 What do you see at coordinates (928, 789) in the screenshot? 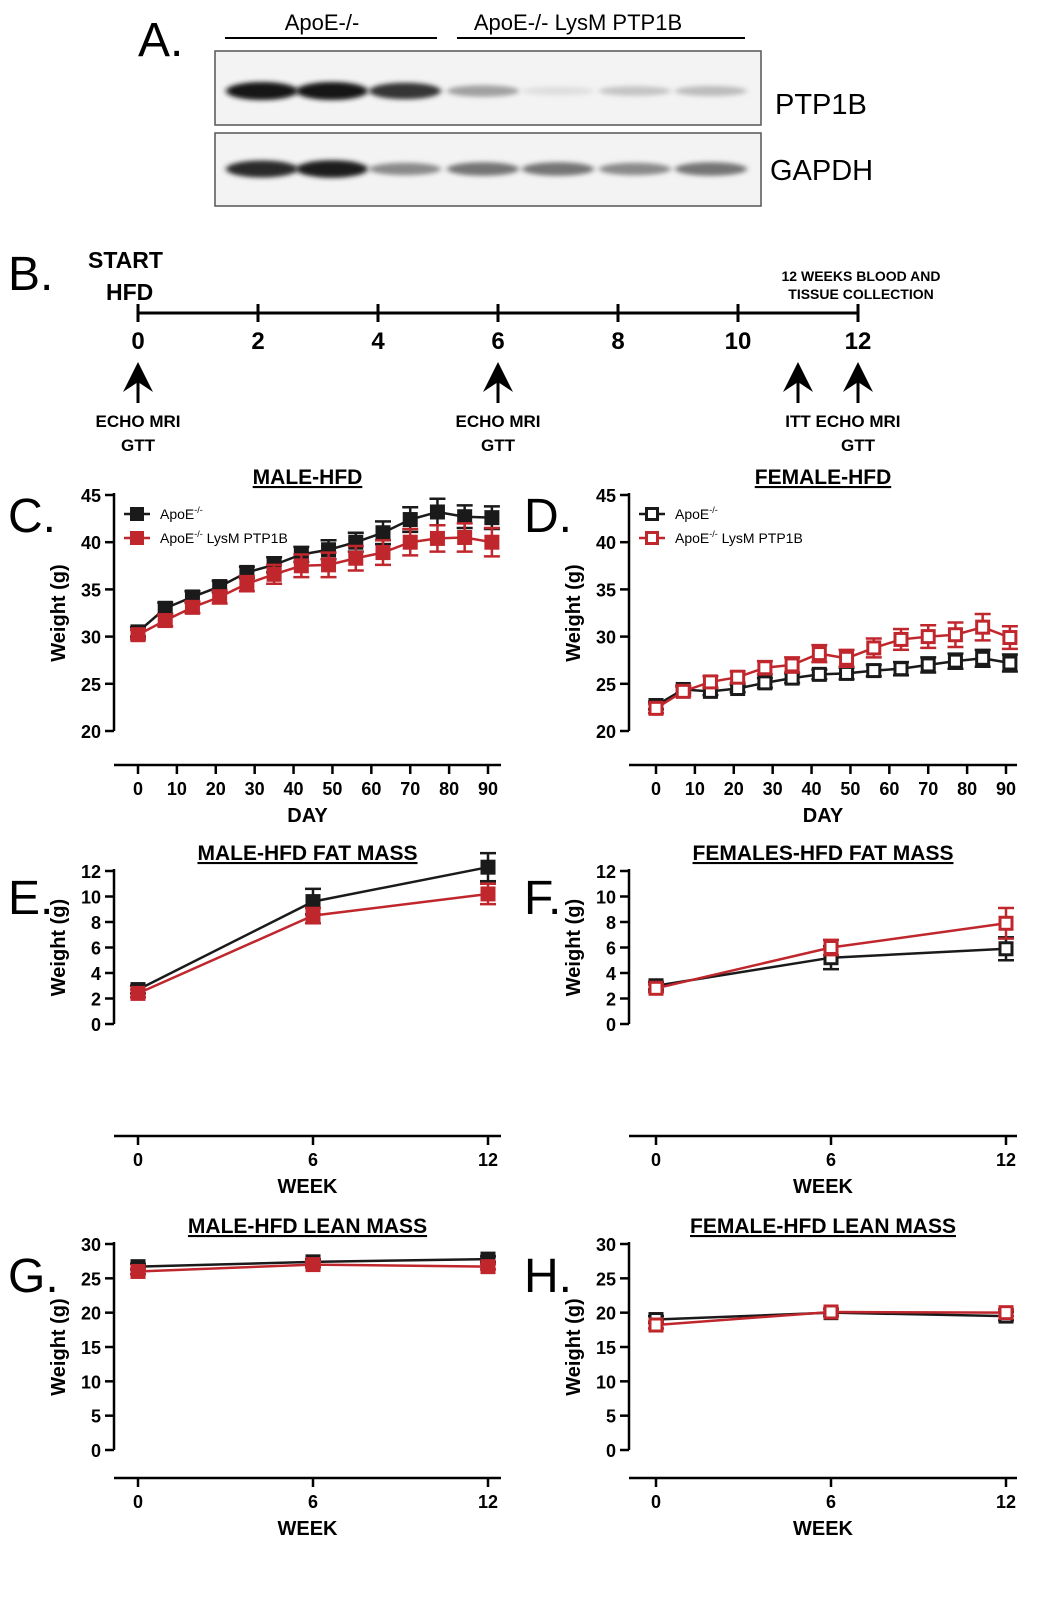
I see `x-tick-label: 70` at bounding box center [928, 789].